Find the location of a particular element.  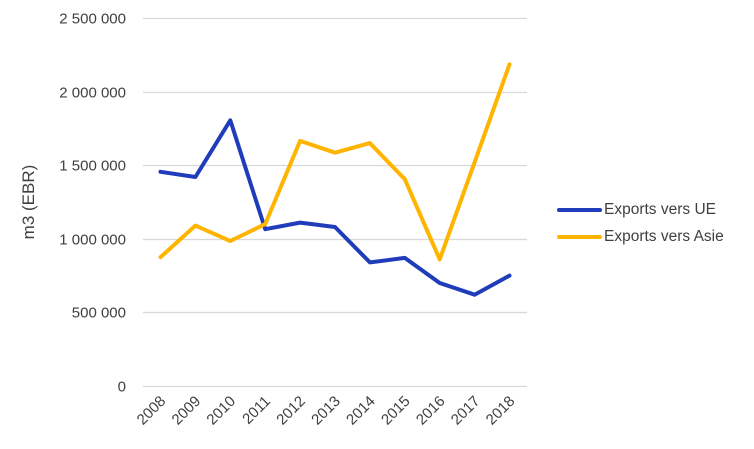

y-tick-label: 1 500 000 is located at coordinates (92, 166).